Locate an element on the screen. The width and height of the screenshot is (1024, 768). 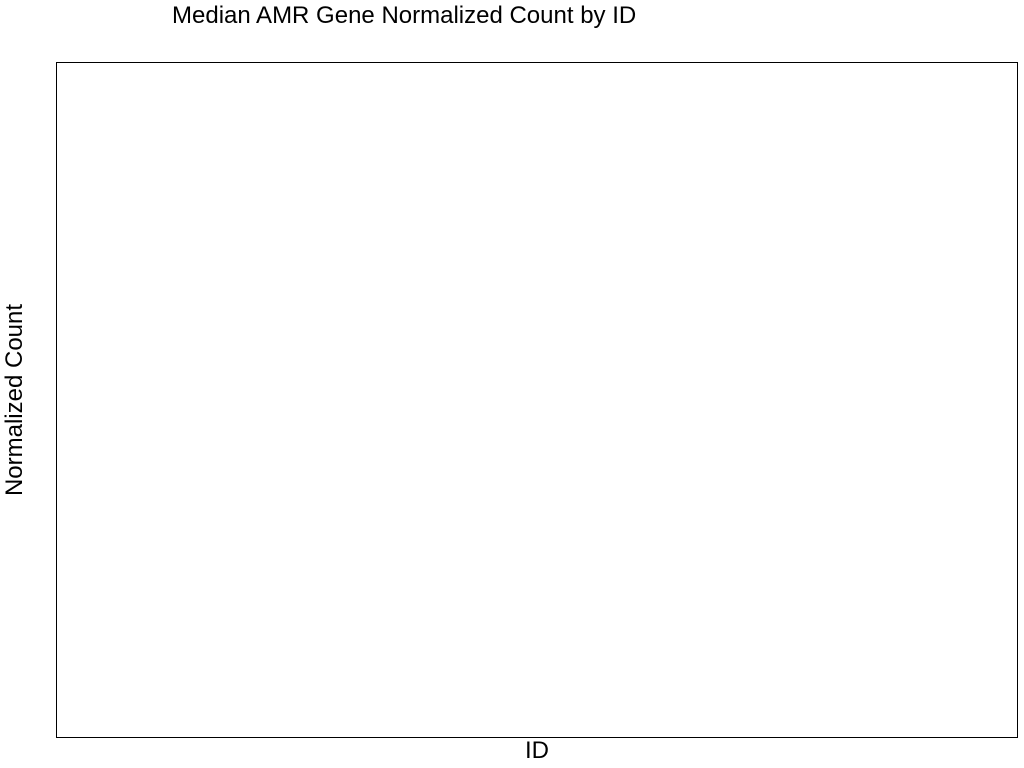
y-axis-label: Normalized Count is located at coordinates (14, 400).